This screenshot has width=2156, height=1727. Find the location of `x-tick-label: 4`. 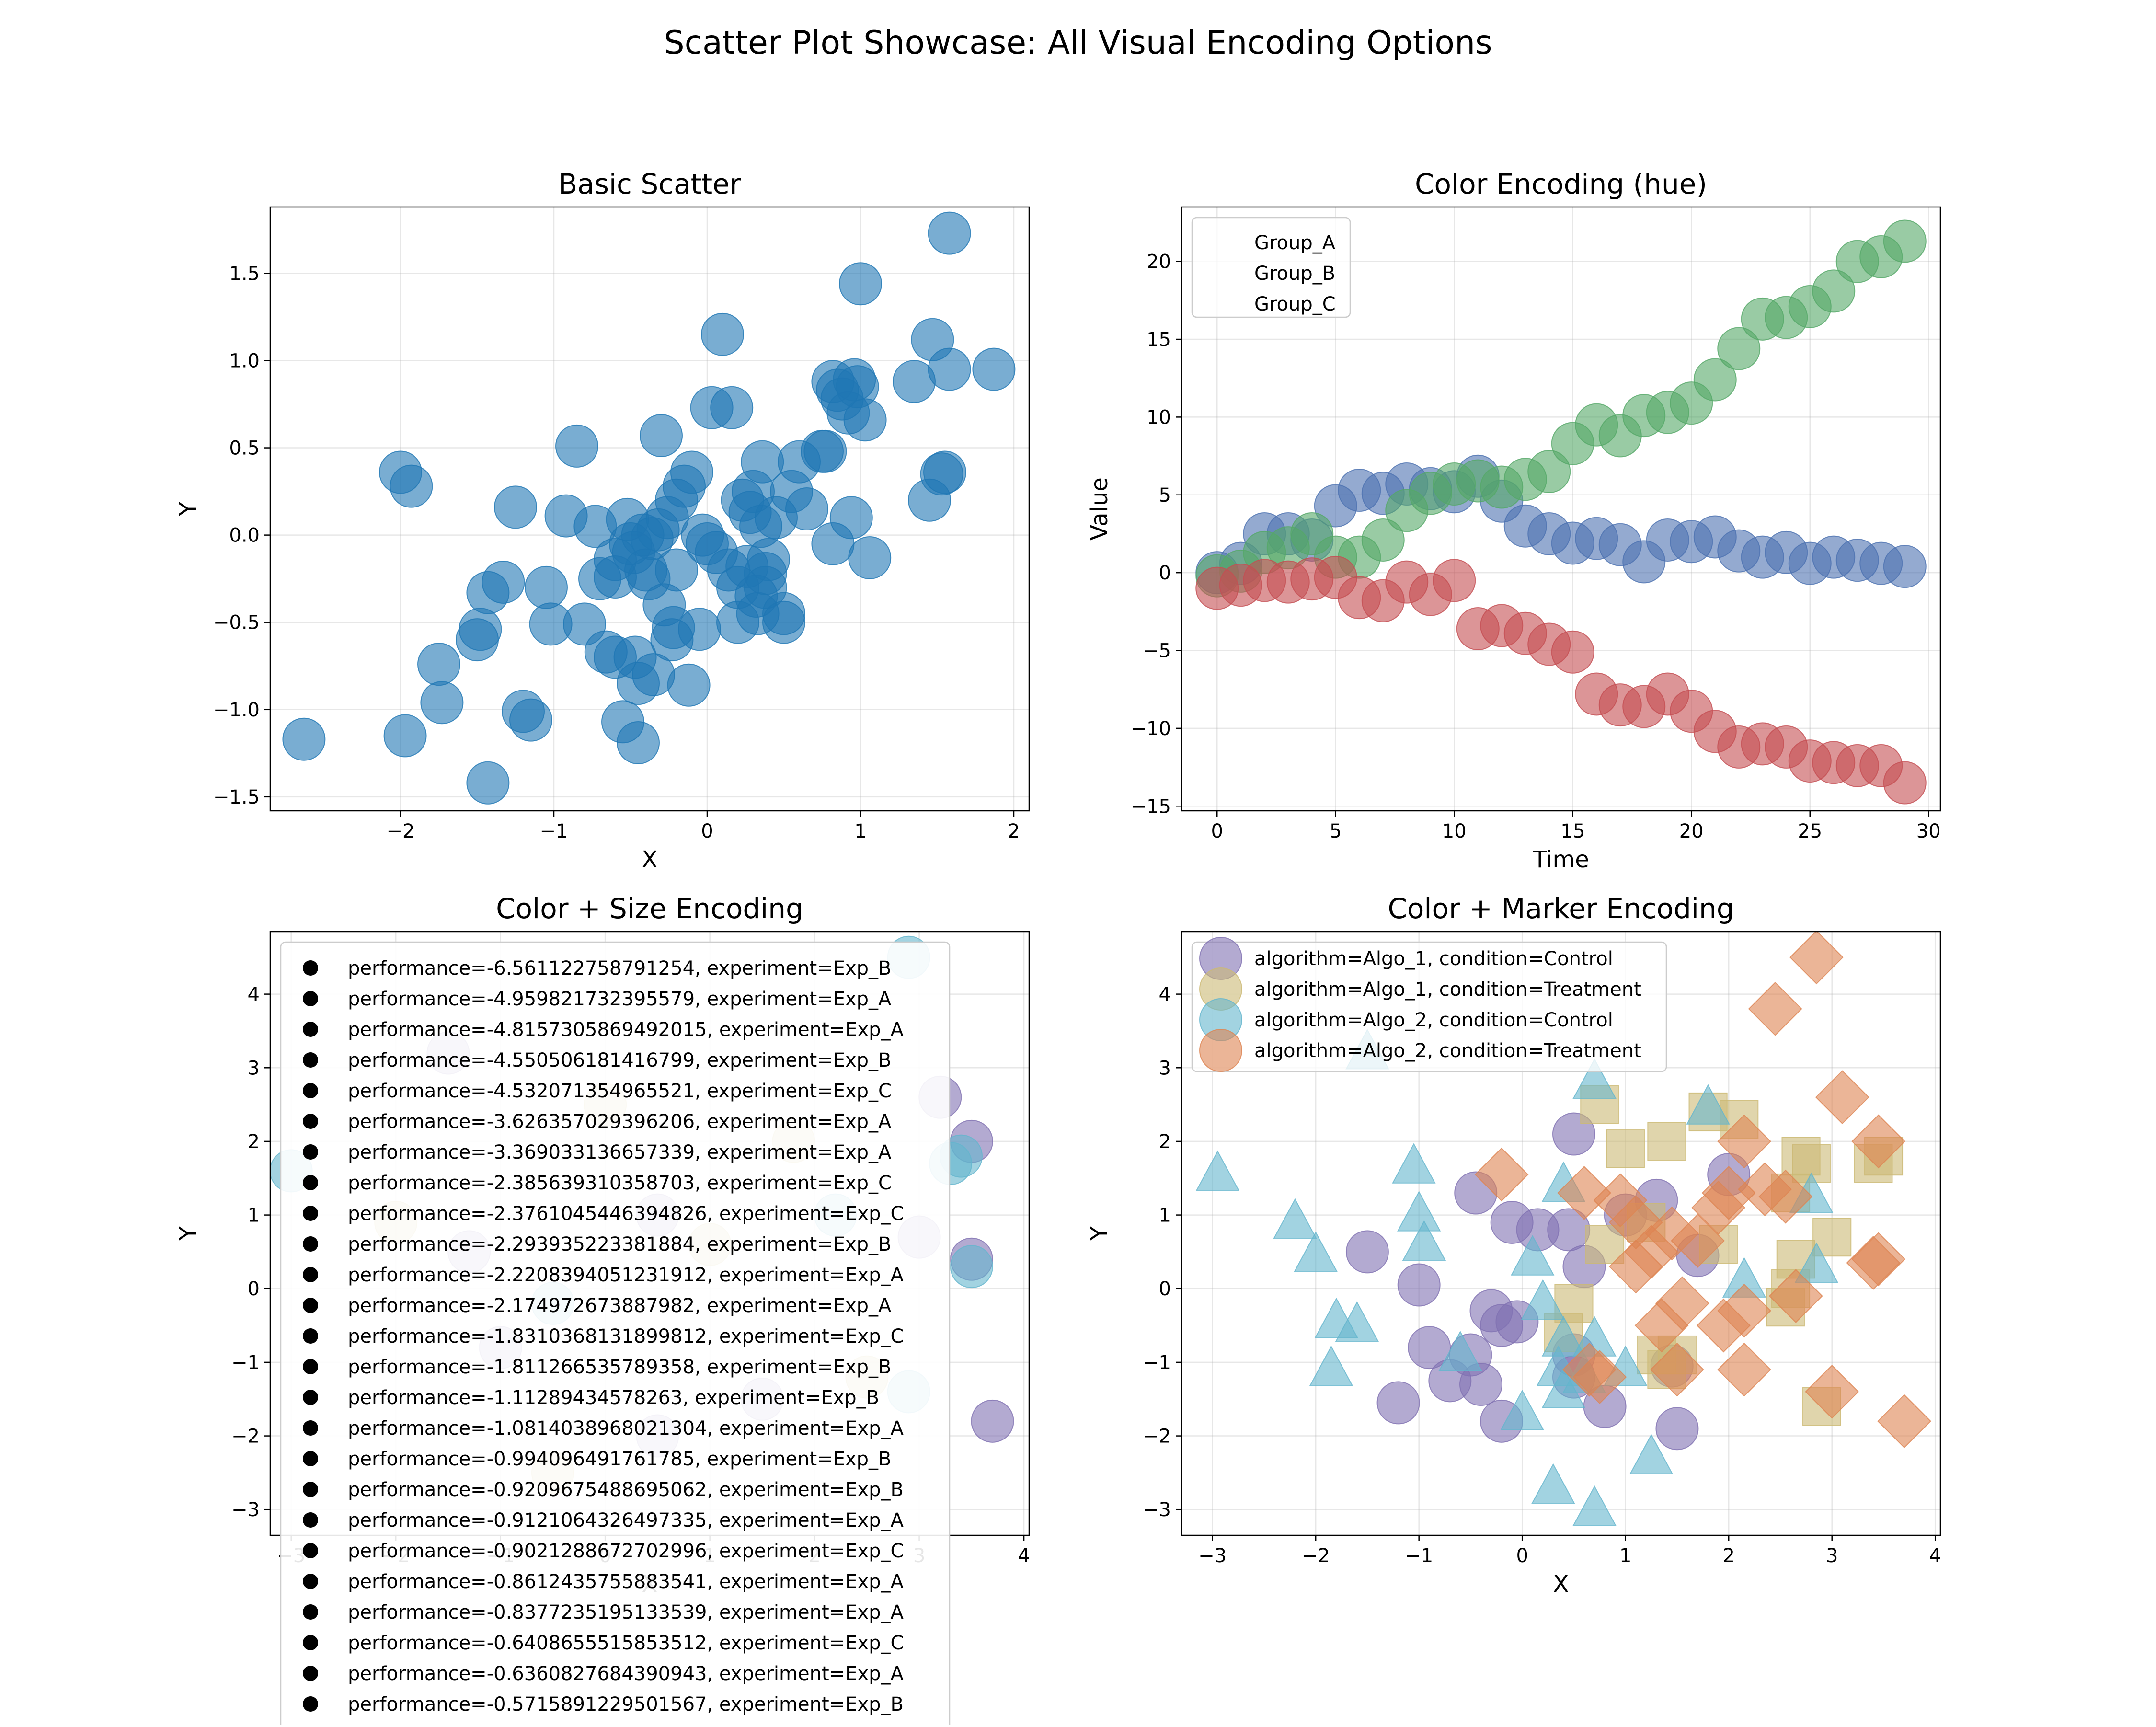

x-tick-label: 4 is located at coordinates (1024, 1556).